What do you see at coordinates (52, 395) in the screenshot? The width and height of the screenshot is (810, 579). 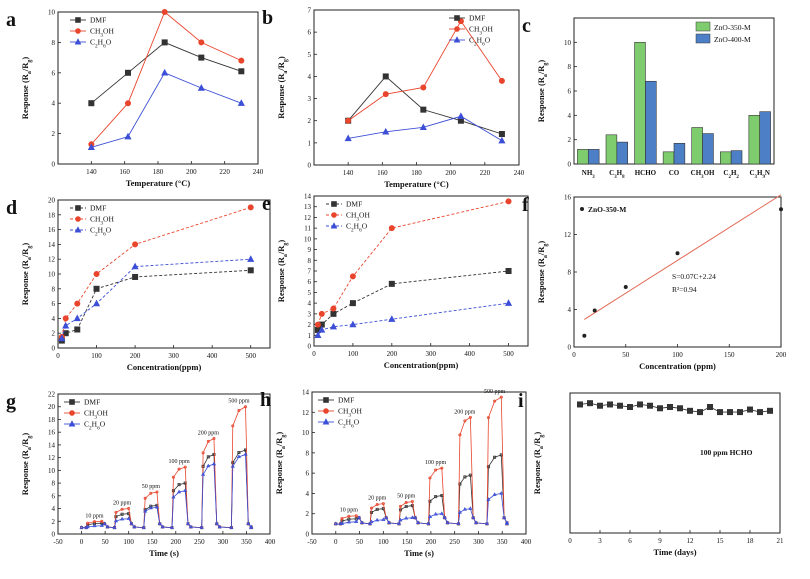 I see `y-tick-label: 22` at bounding box center [52, 395].